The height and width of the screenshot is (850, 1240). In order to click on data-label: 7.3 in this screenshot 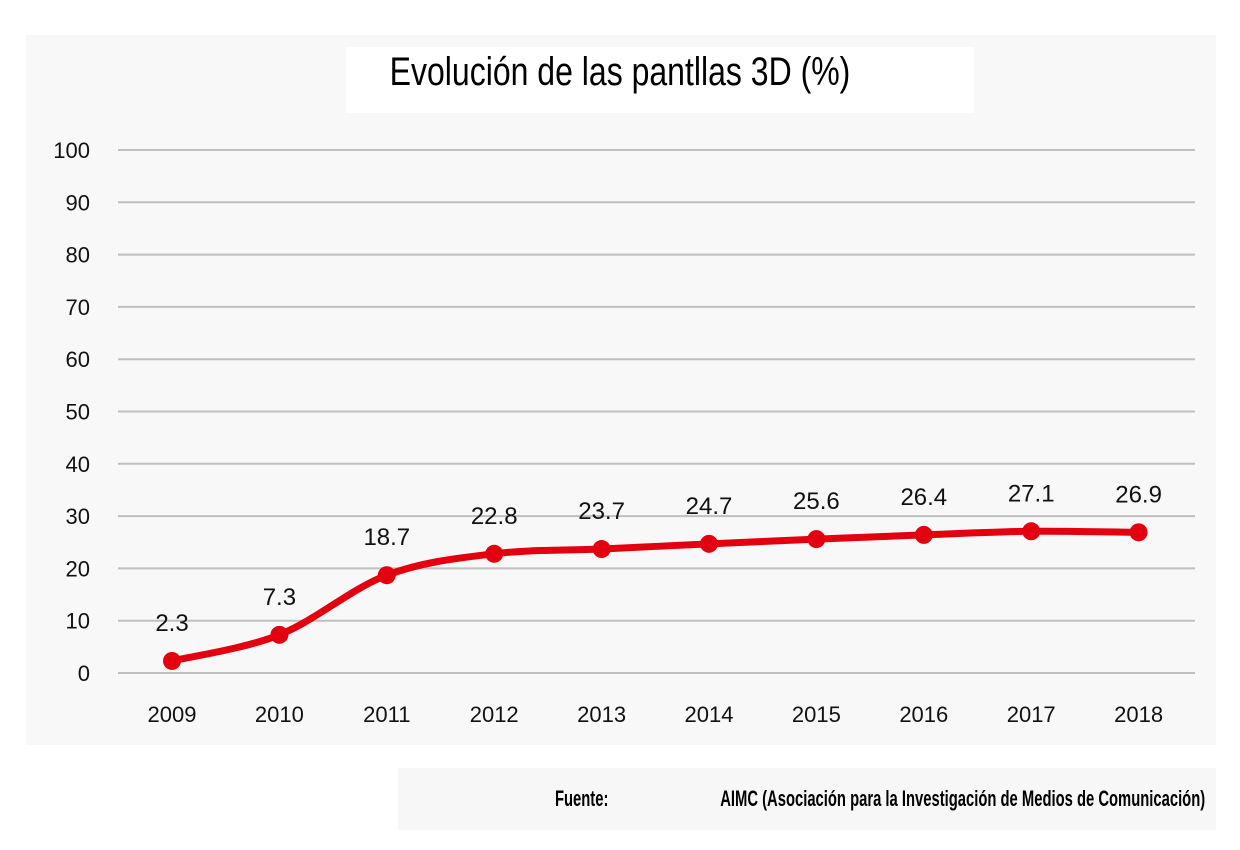, I will do `click(279, 597)`.